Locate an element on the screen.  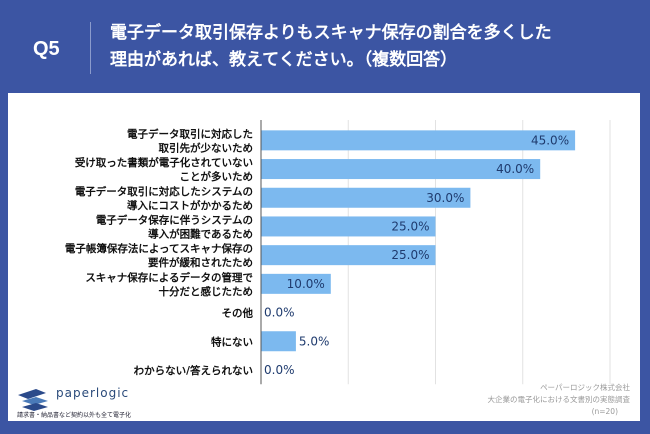
category-label: 導入にコストがかかるため is located at coordinates (190, 205).